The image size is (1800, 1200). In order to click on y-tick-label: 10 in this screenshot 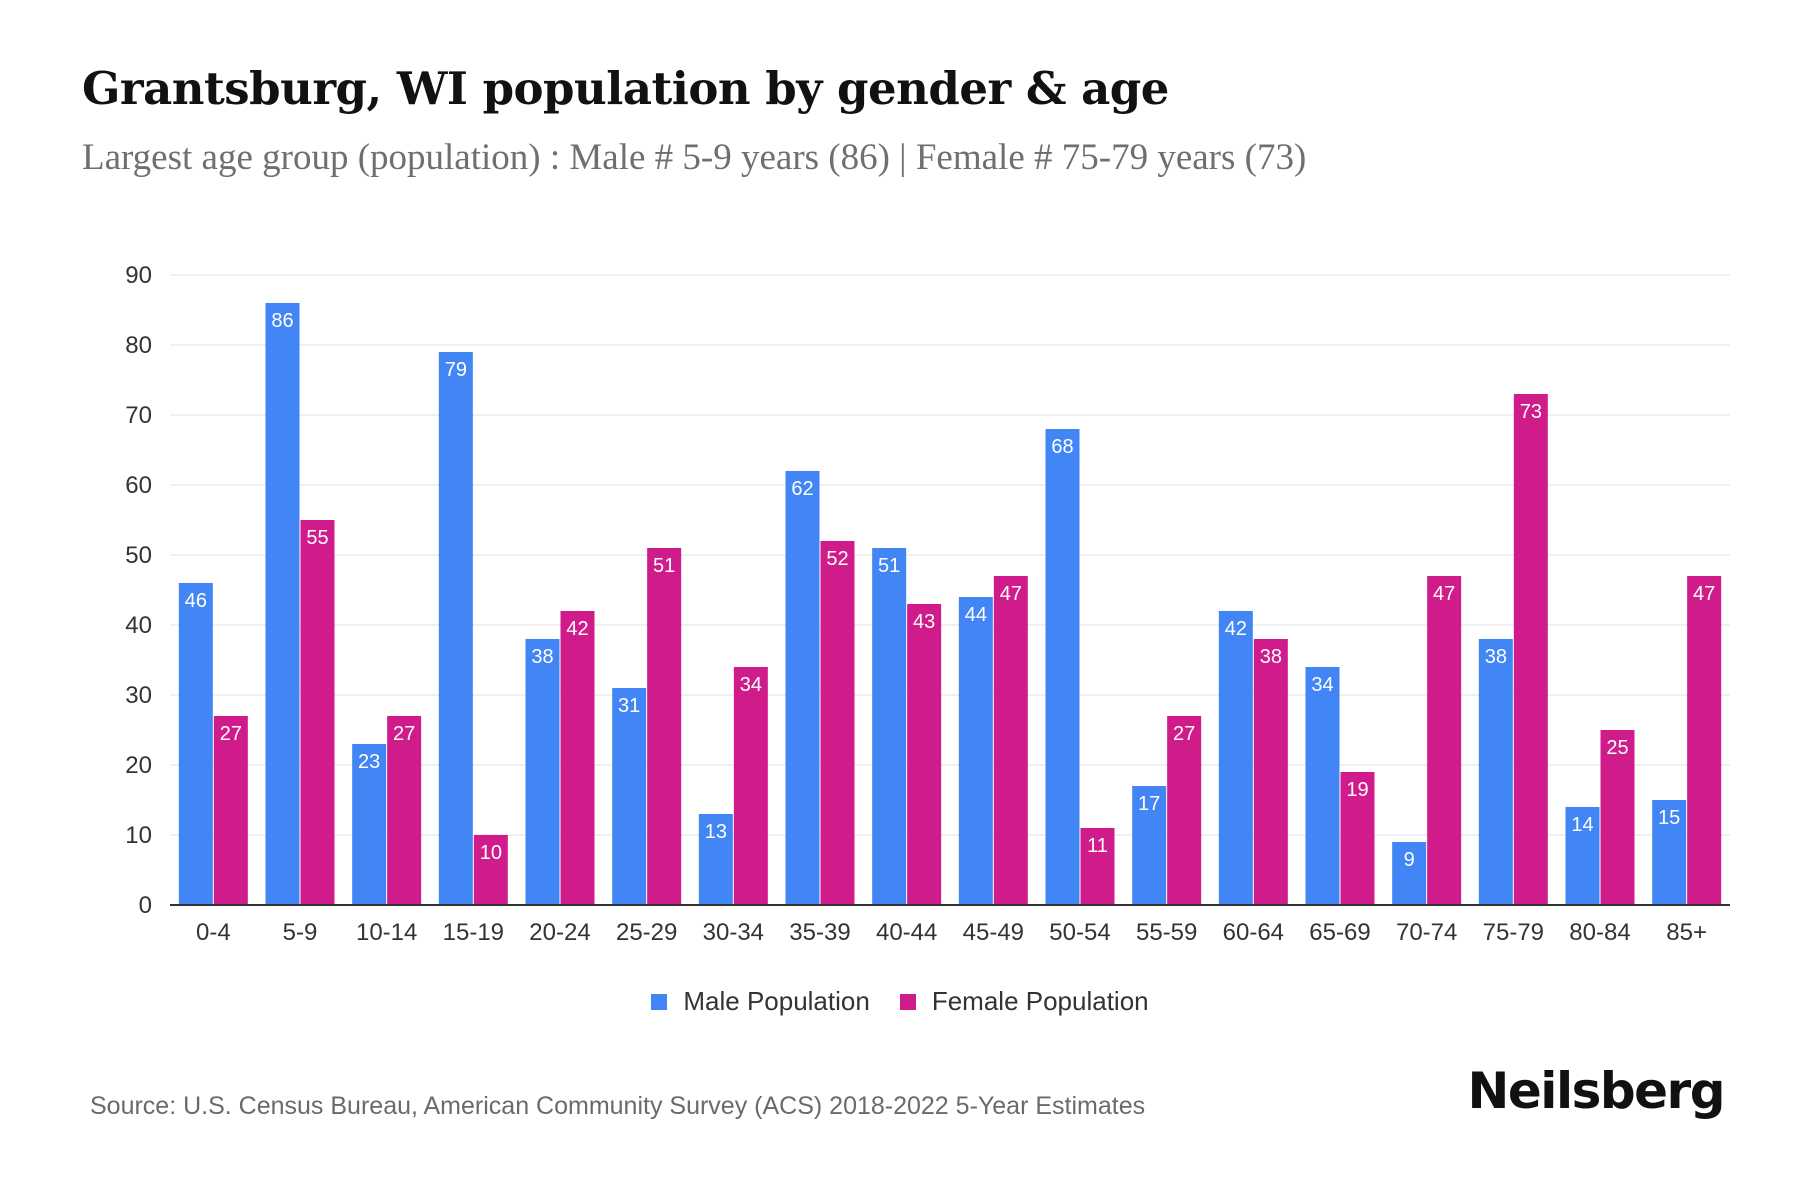, I will do `click(138, 835)`.